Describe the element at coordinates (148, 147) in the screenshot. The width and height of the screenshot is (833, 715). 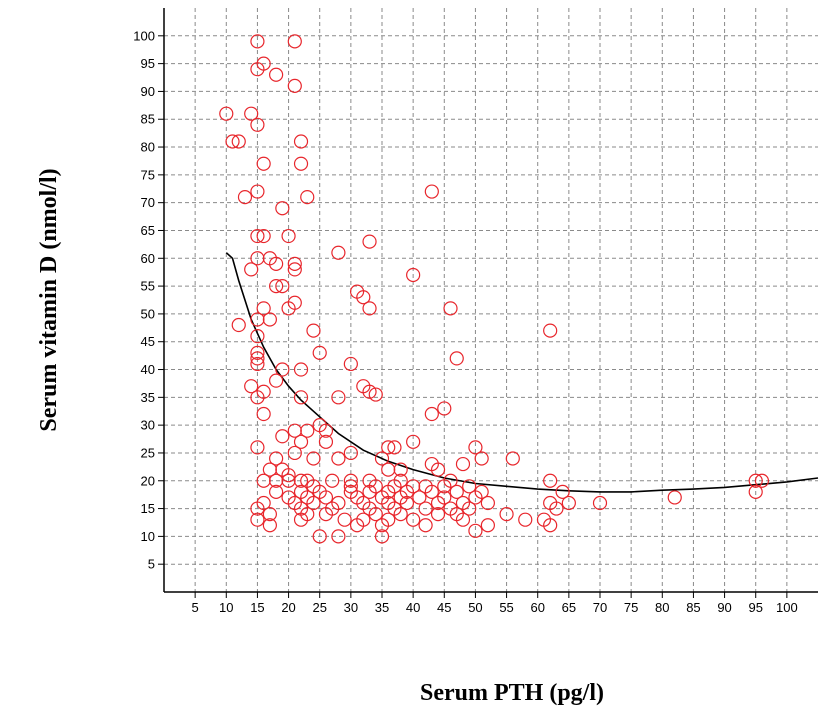
I see `y-tick-label: 80` at that location.